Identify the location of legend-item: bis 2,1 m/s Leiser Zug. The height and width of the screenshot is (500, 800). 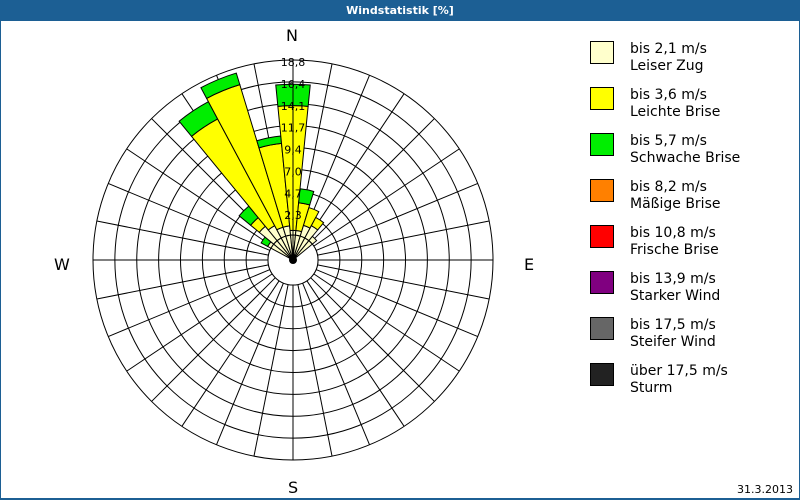
(690, 64).